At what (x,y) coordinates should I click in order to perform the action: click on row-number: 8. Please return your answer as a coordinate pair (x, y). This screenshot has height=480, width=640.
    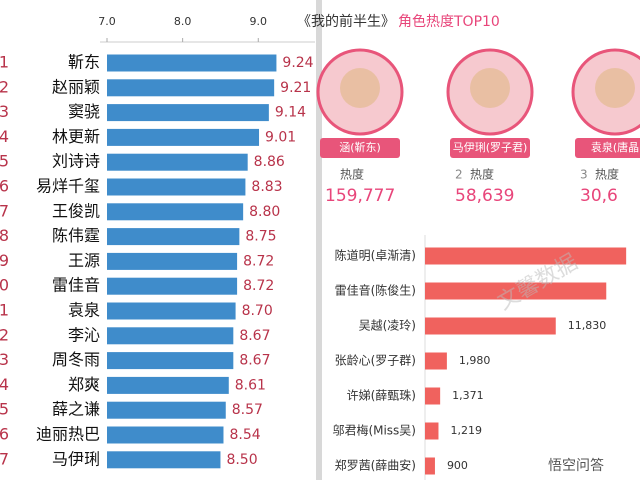
    Looking at the image, I should click on (4, 235).